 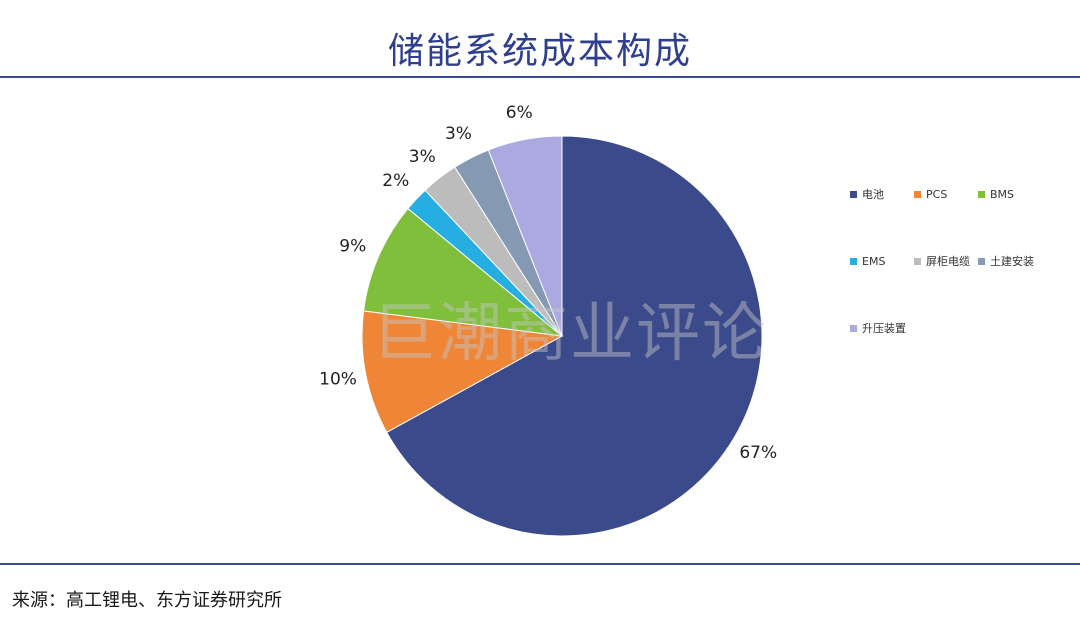 I want to click on legend-item-3: EMS, so click(x=867, y=261).